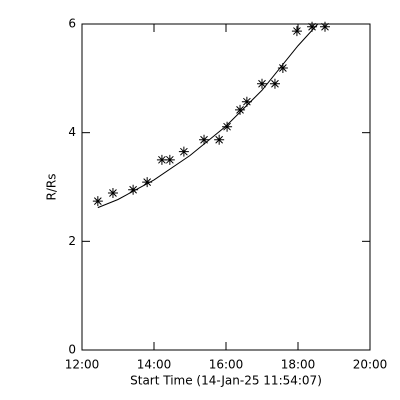 Image resolution: width=400 pixels, height=400 pixels. Describe the element at coordinates (298, 365) in the screenshot. I see `x-tick-label: 18:00` at that location.